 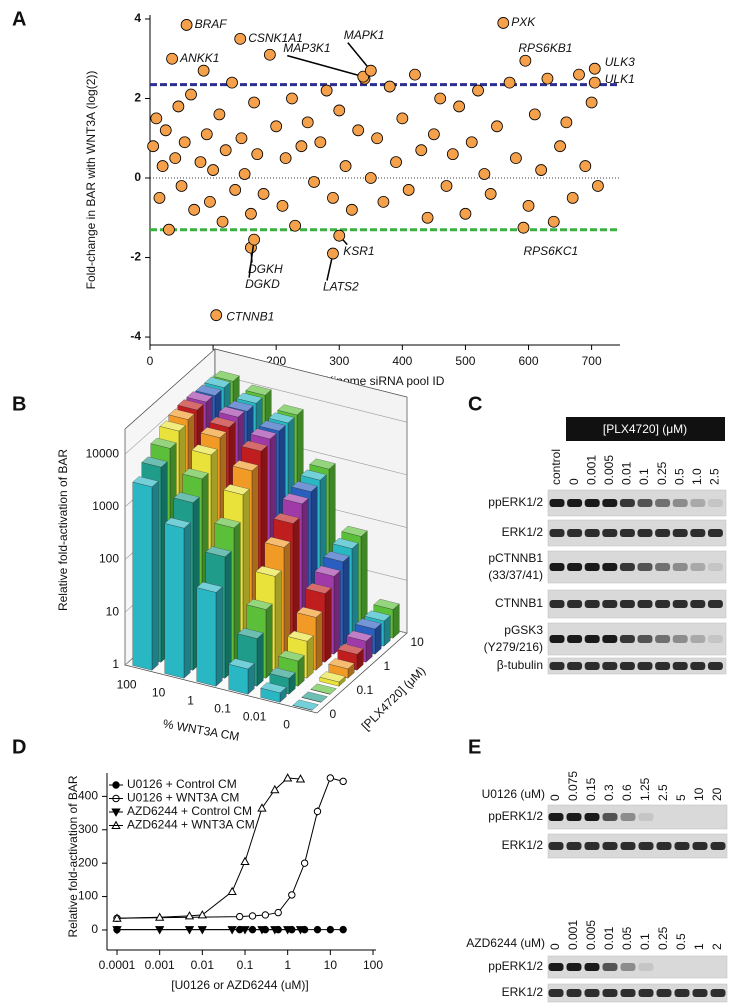 What do you see at coordinates (393, 698) in the screenshot?
I see `depth-axis-label: [PLX4720] (μM)` at bounding box center [393, 698].